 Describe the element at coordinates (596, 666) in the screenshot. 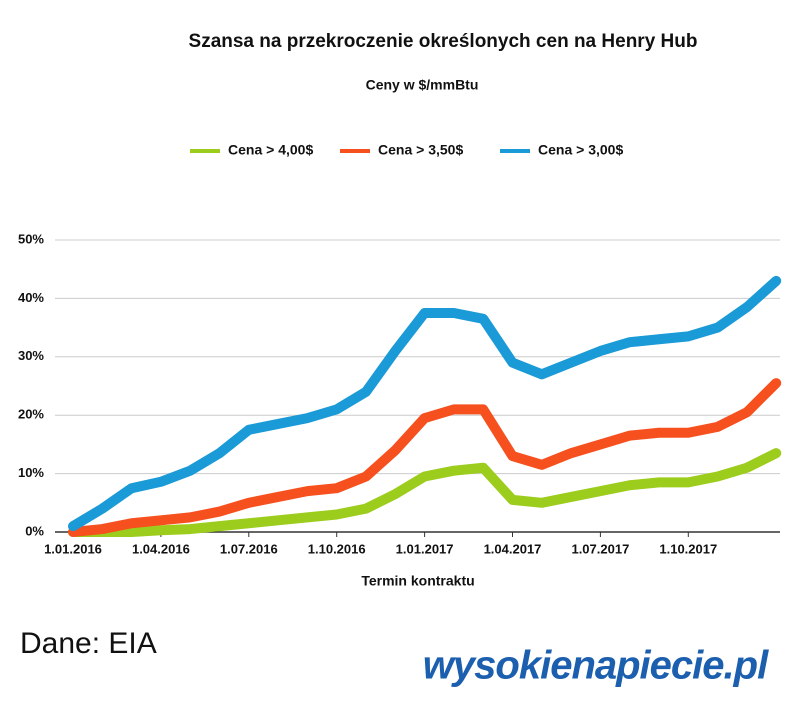

I see `logo: wysokienapiecie.pl` at that location.